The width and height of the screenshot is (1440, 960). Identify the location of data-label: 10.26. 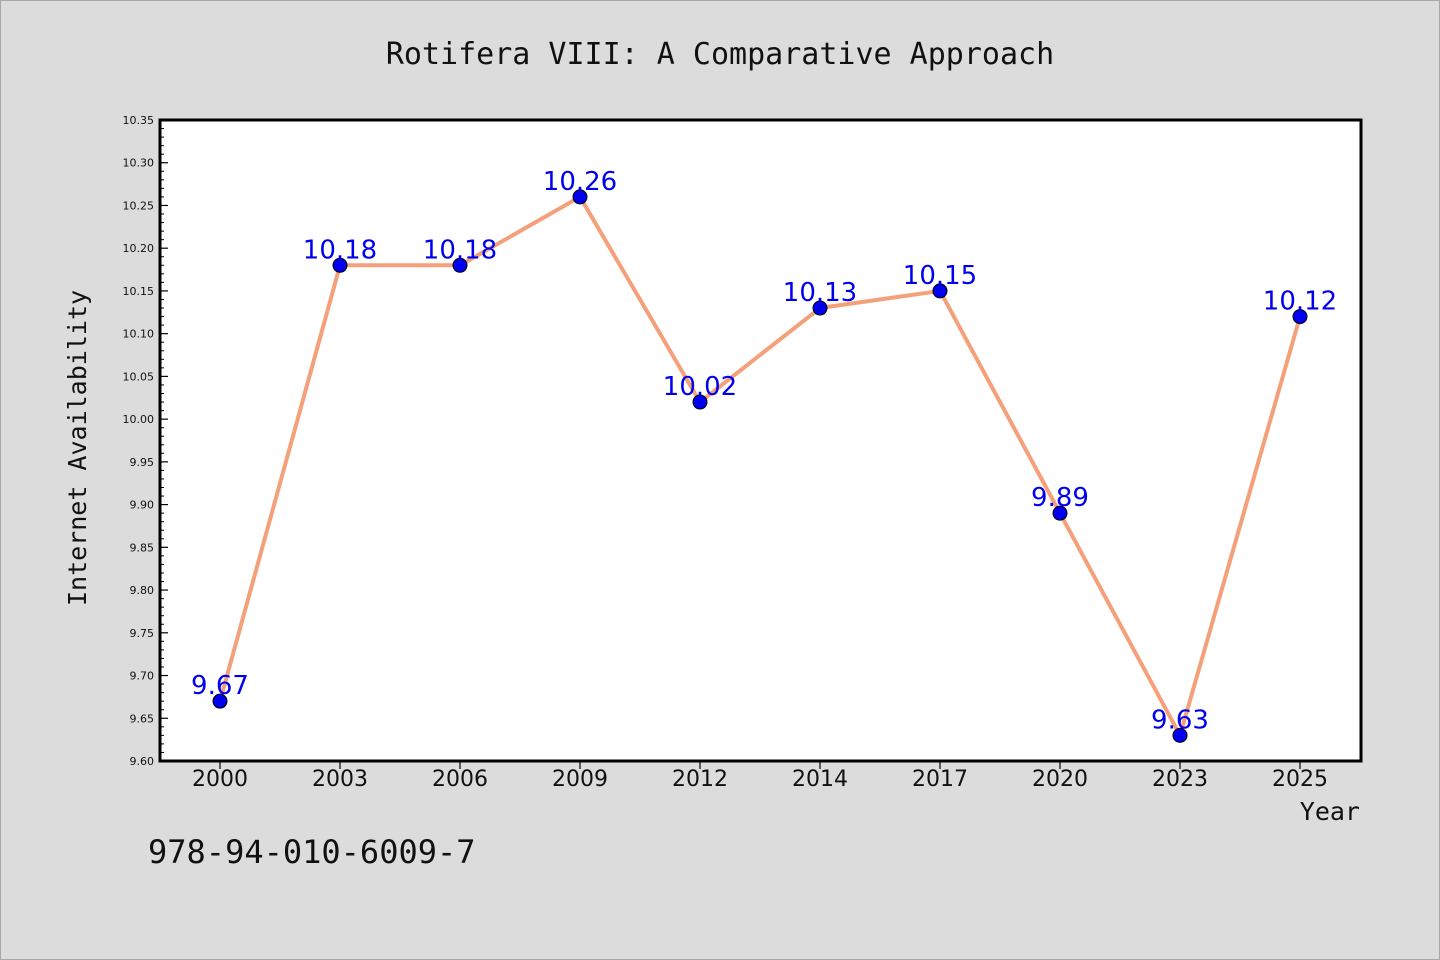
(580, 182).